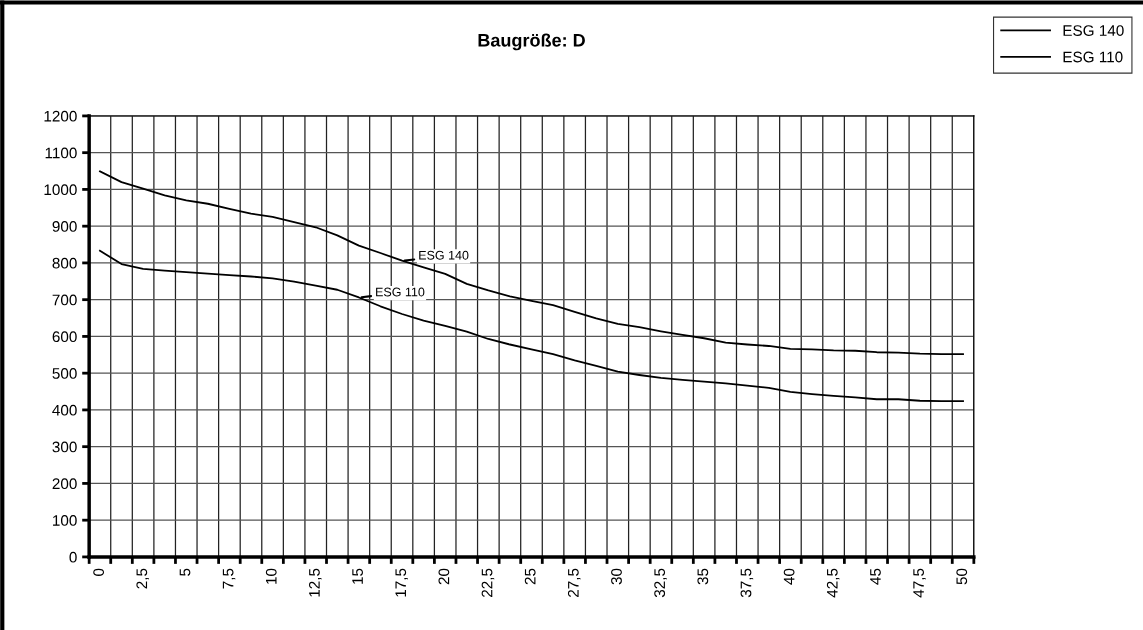  Describe the element at coordinates (875, 576) in the screenshot. I see `x-tick-label: 45` at that location.